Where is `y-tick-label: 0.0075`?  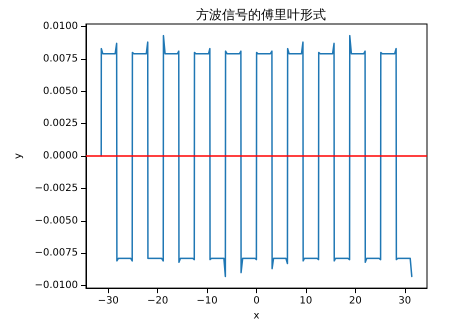 y-tick-label: 0.0075 is located at coordinates (60, 58).